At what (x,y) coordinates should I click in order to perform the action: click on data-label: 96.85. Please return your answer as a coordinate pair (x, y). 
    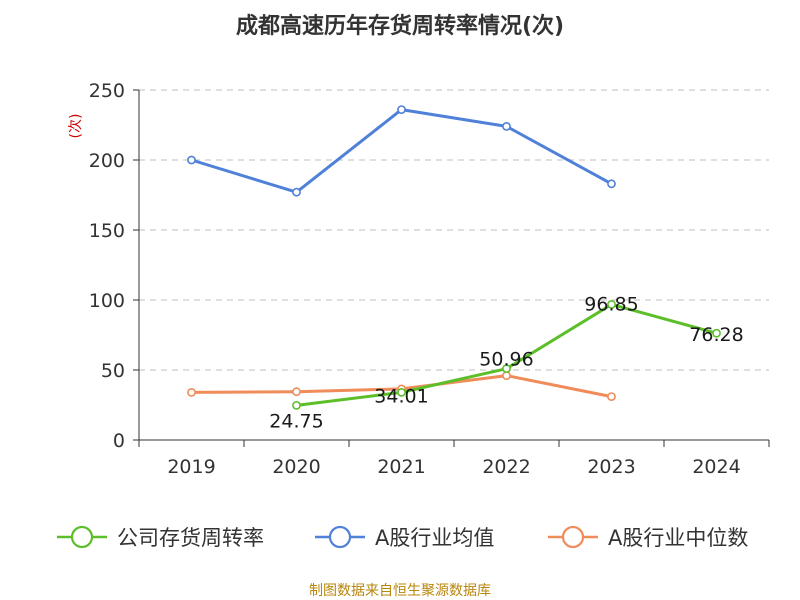
    Looking at the image, I should click on (611, 304).